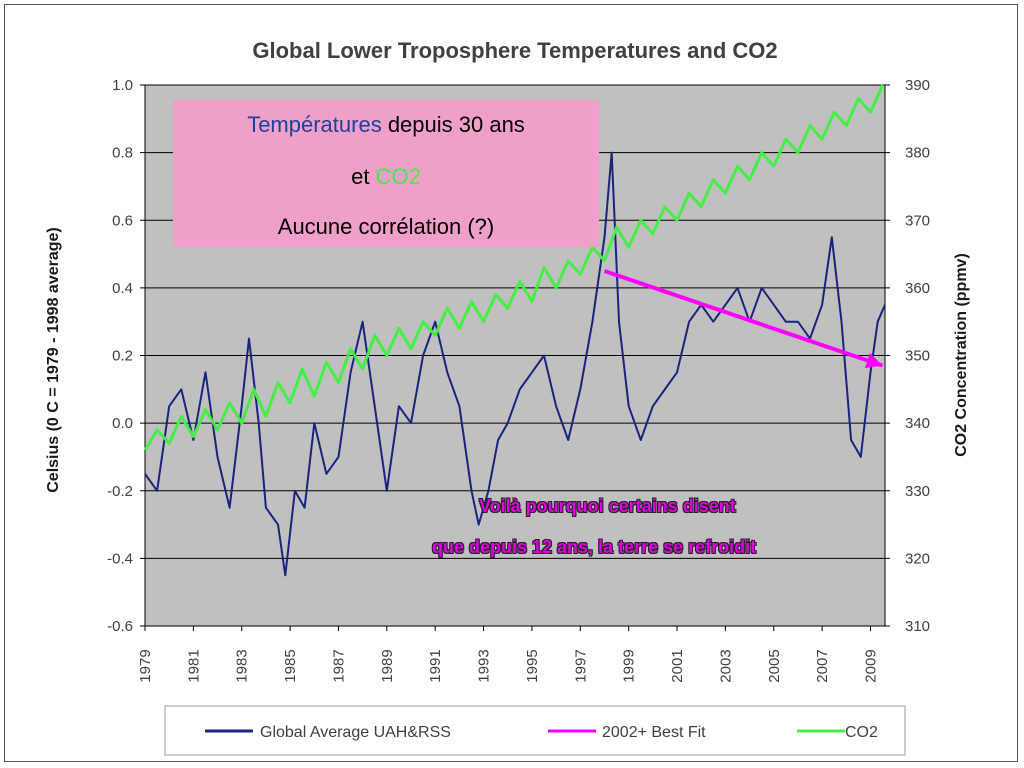 This screenshot has width=1024, height=768. I want to click on x-tick-label: 1981, so click(193, 665).